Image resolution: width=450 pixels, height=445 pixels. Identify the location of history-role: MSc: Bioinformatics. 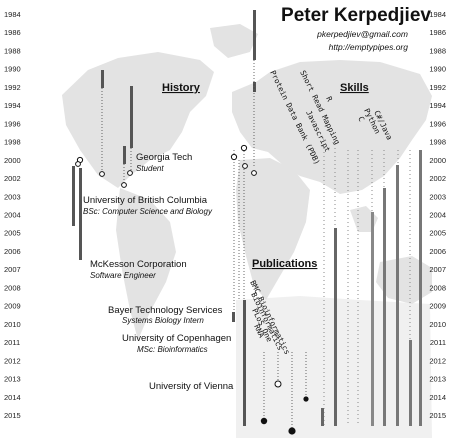
(172, 349).